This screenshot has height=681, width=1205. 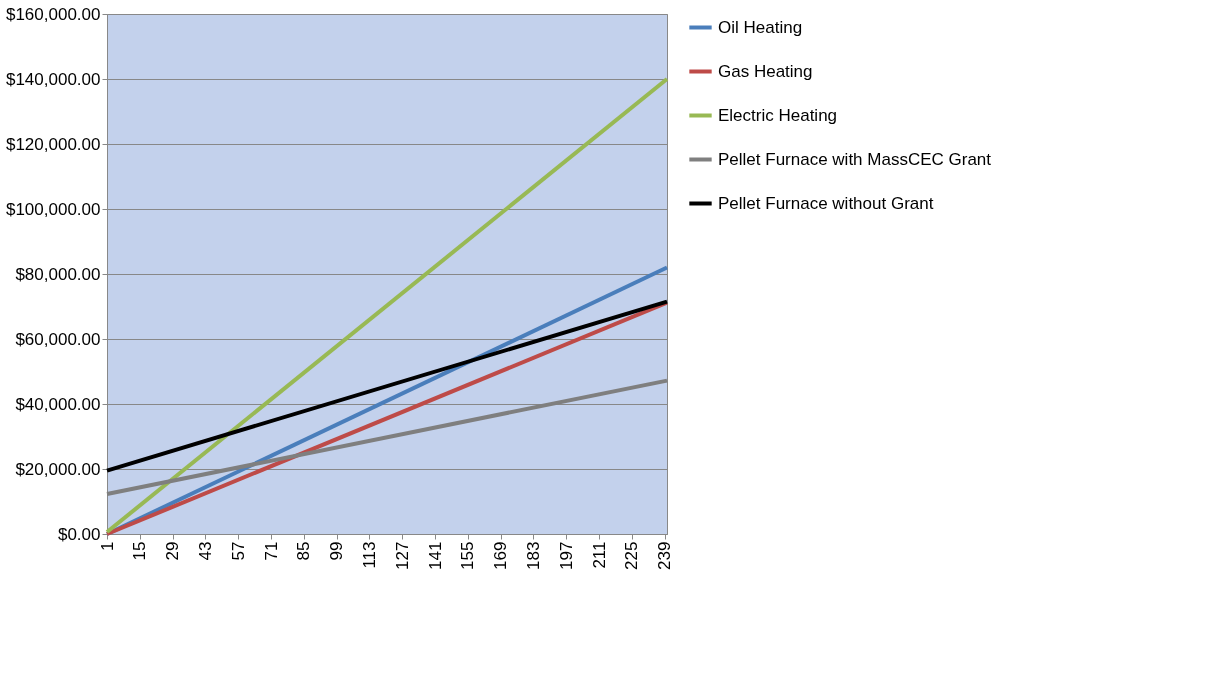 What do you see at coordinates (53, 14) in the screenshot?
I see `y-tick-label: $160,000.00` at bounding box center [53, 14].